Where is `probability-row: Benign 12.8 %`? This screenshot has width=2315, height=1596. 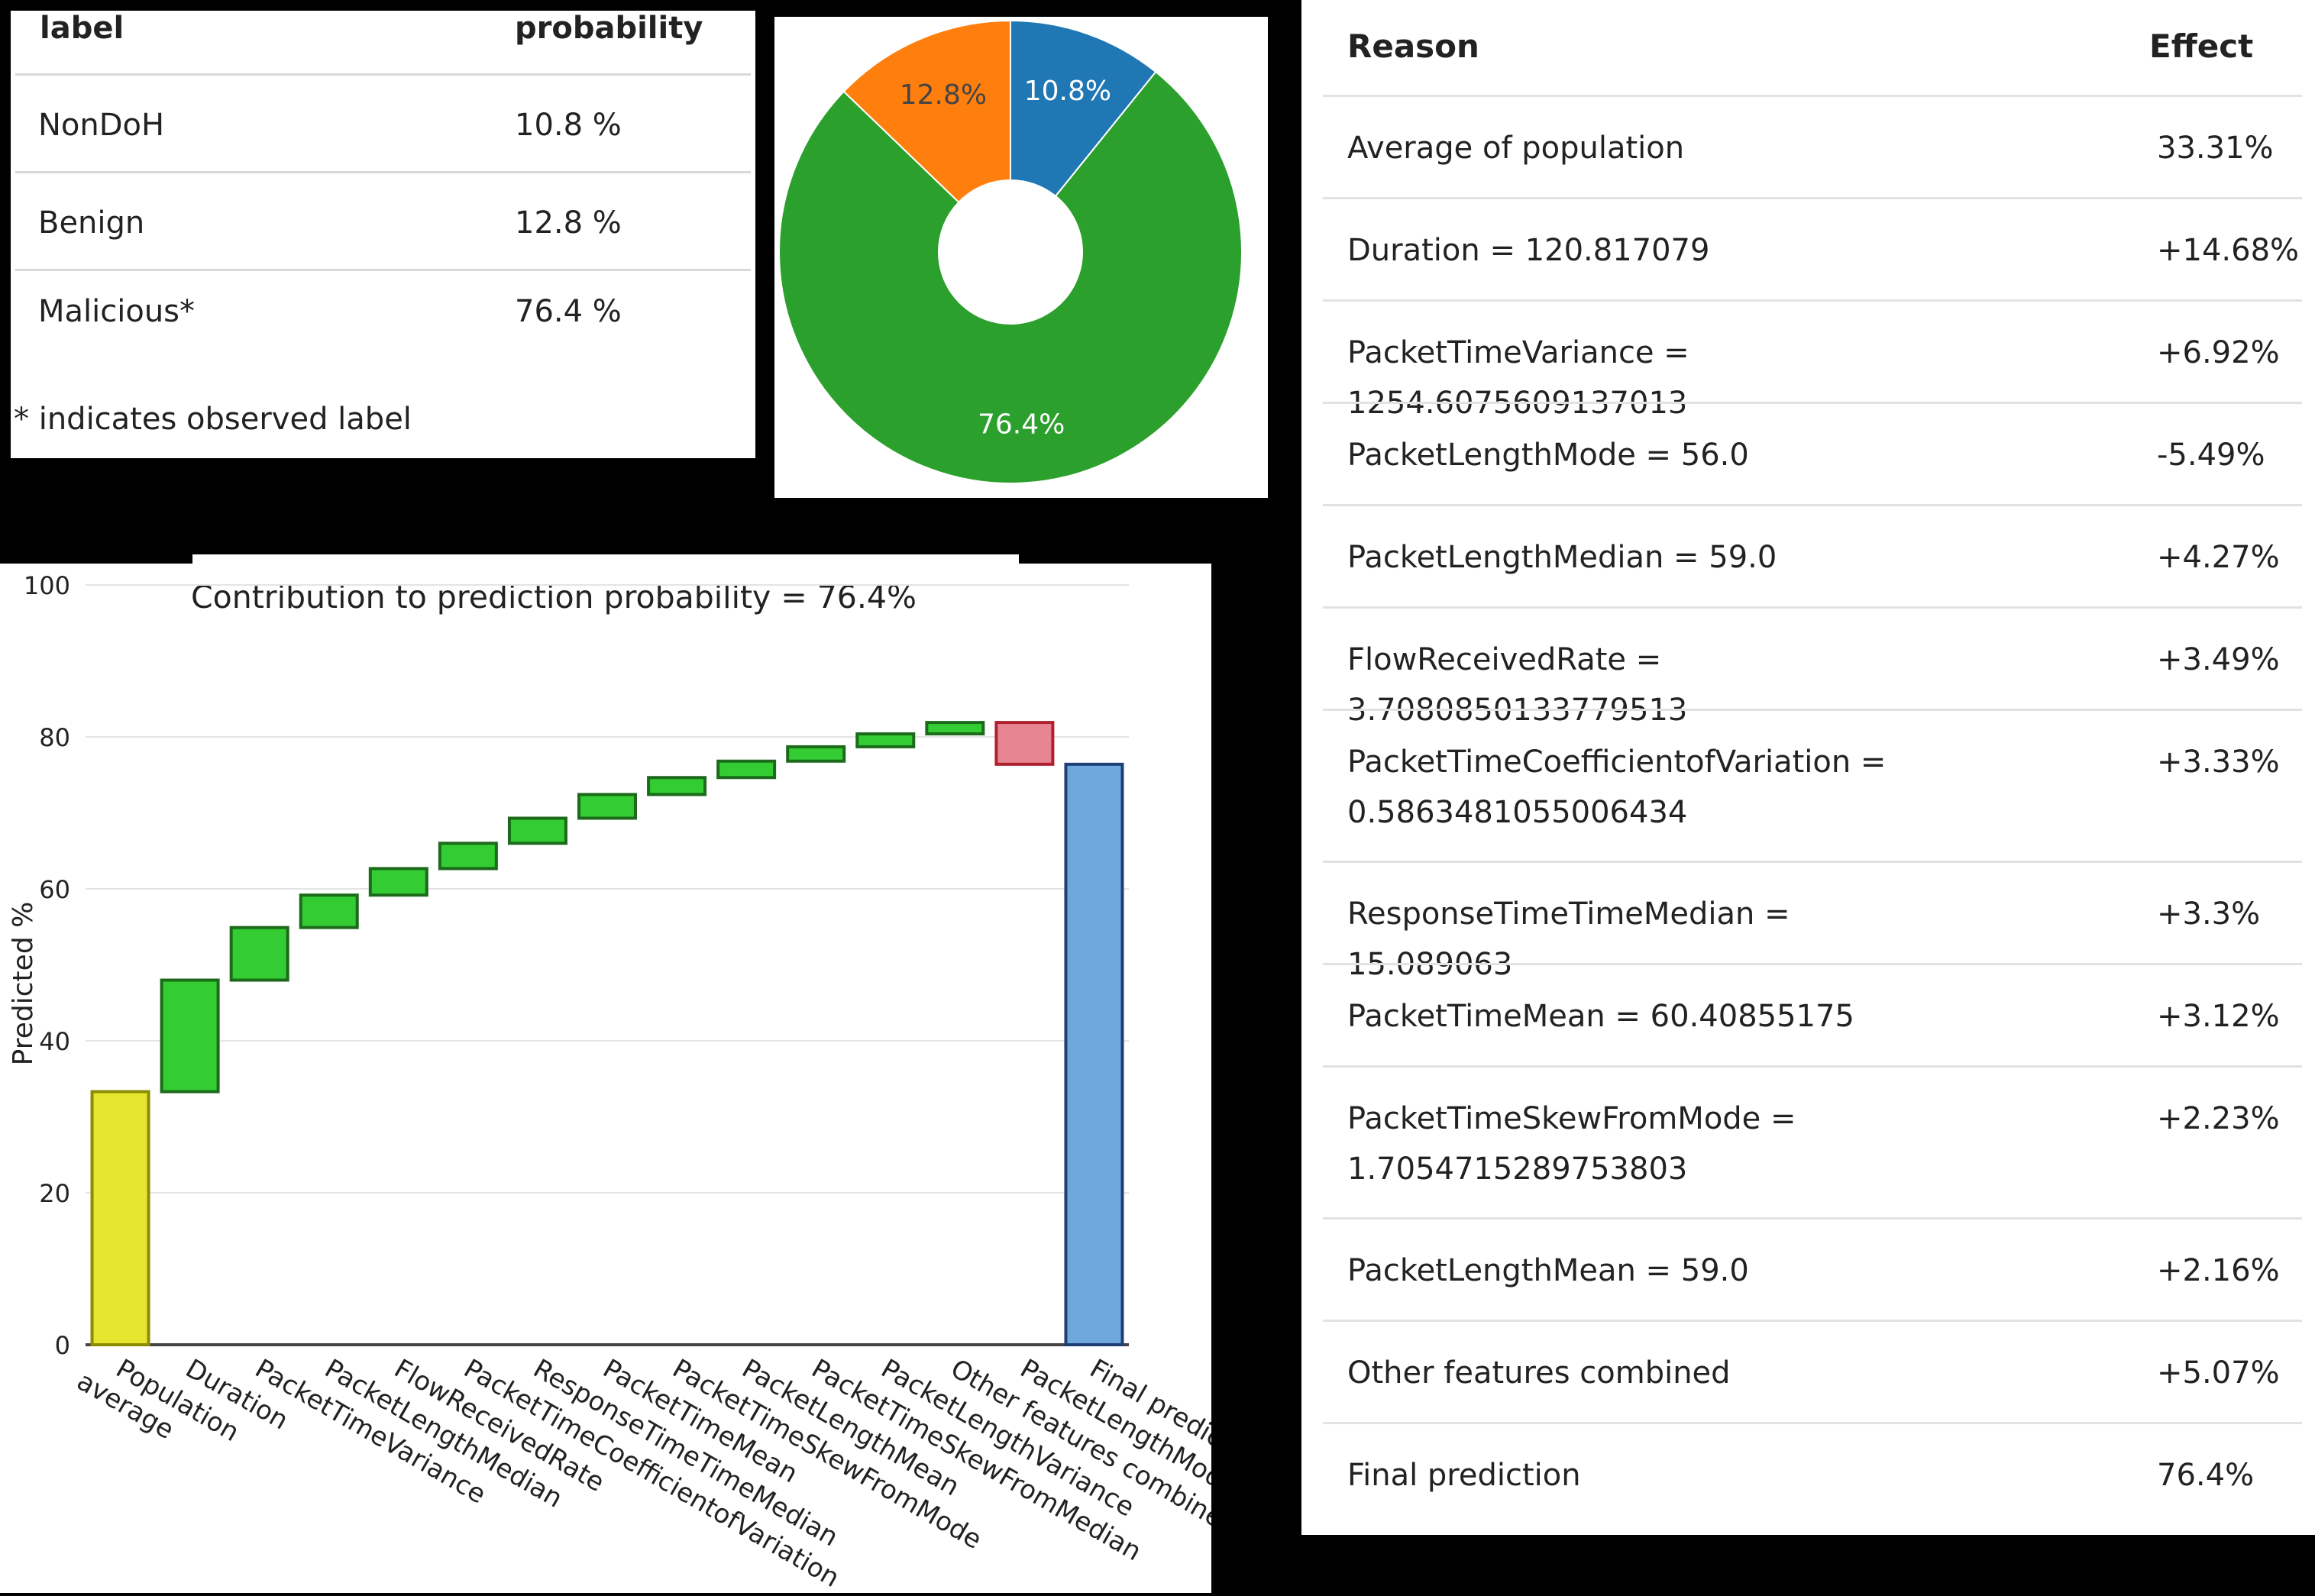 probability-row: Benign 12.8 % is located at coordinates (383, 222).